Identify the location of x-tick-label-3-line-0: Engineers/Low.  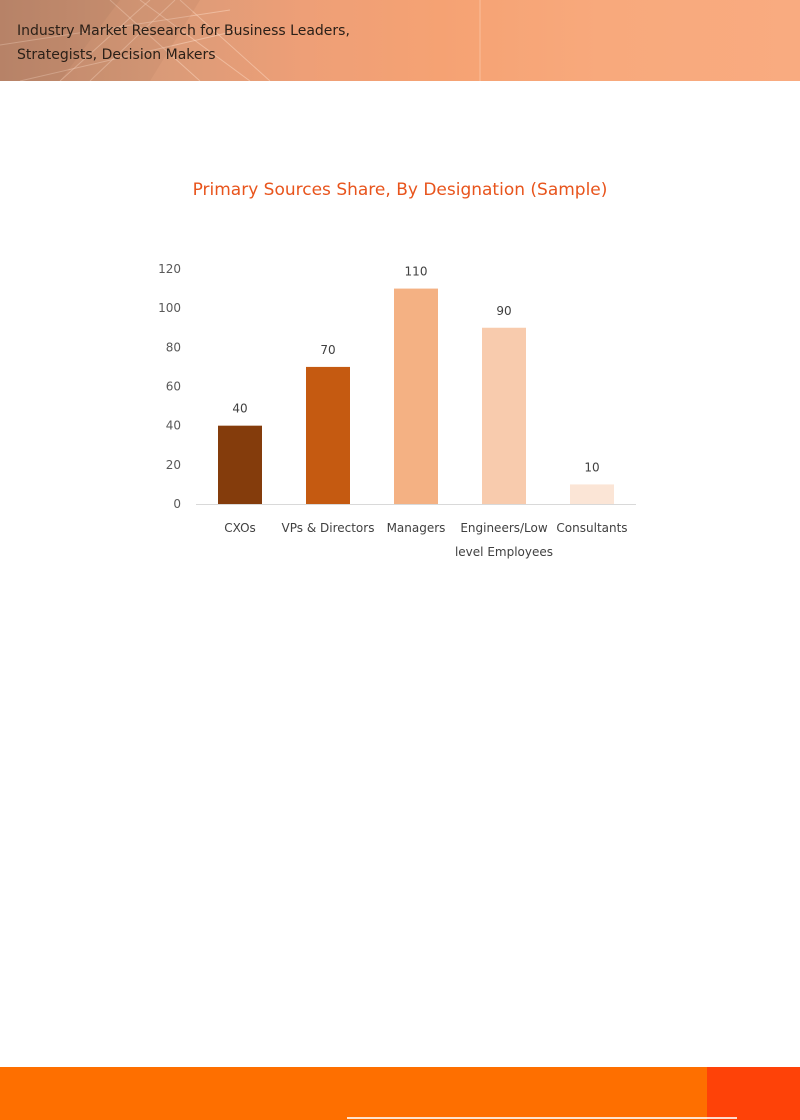
(504, 528).